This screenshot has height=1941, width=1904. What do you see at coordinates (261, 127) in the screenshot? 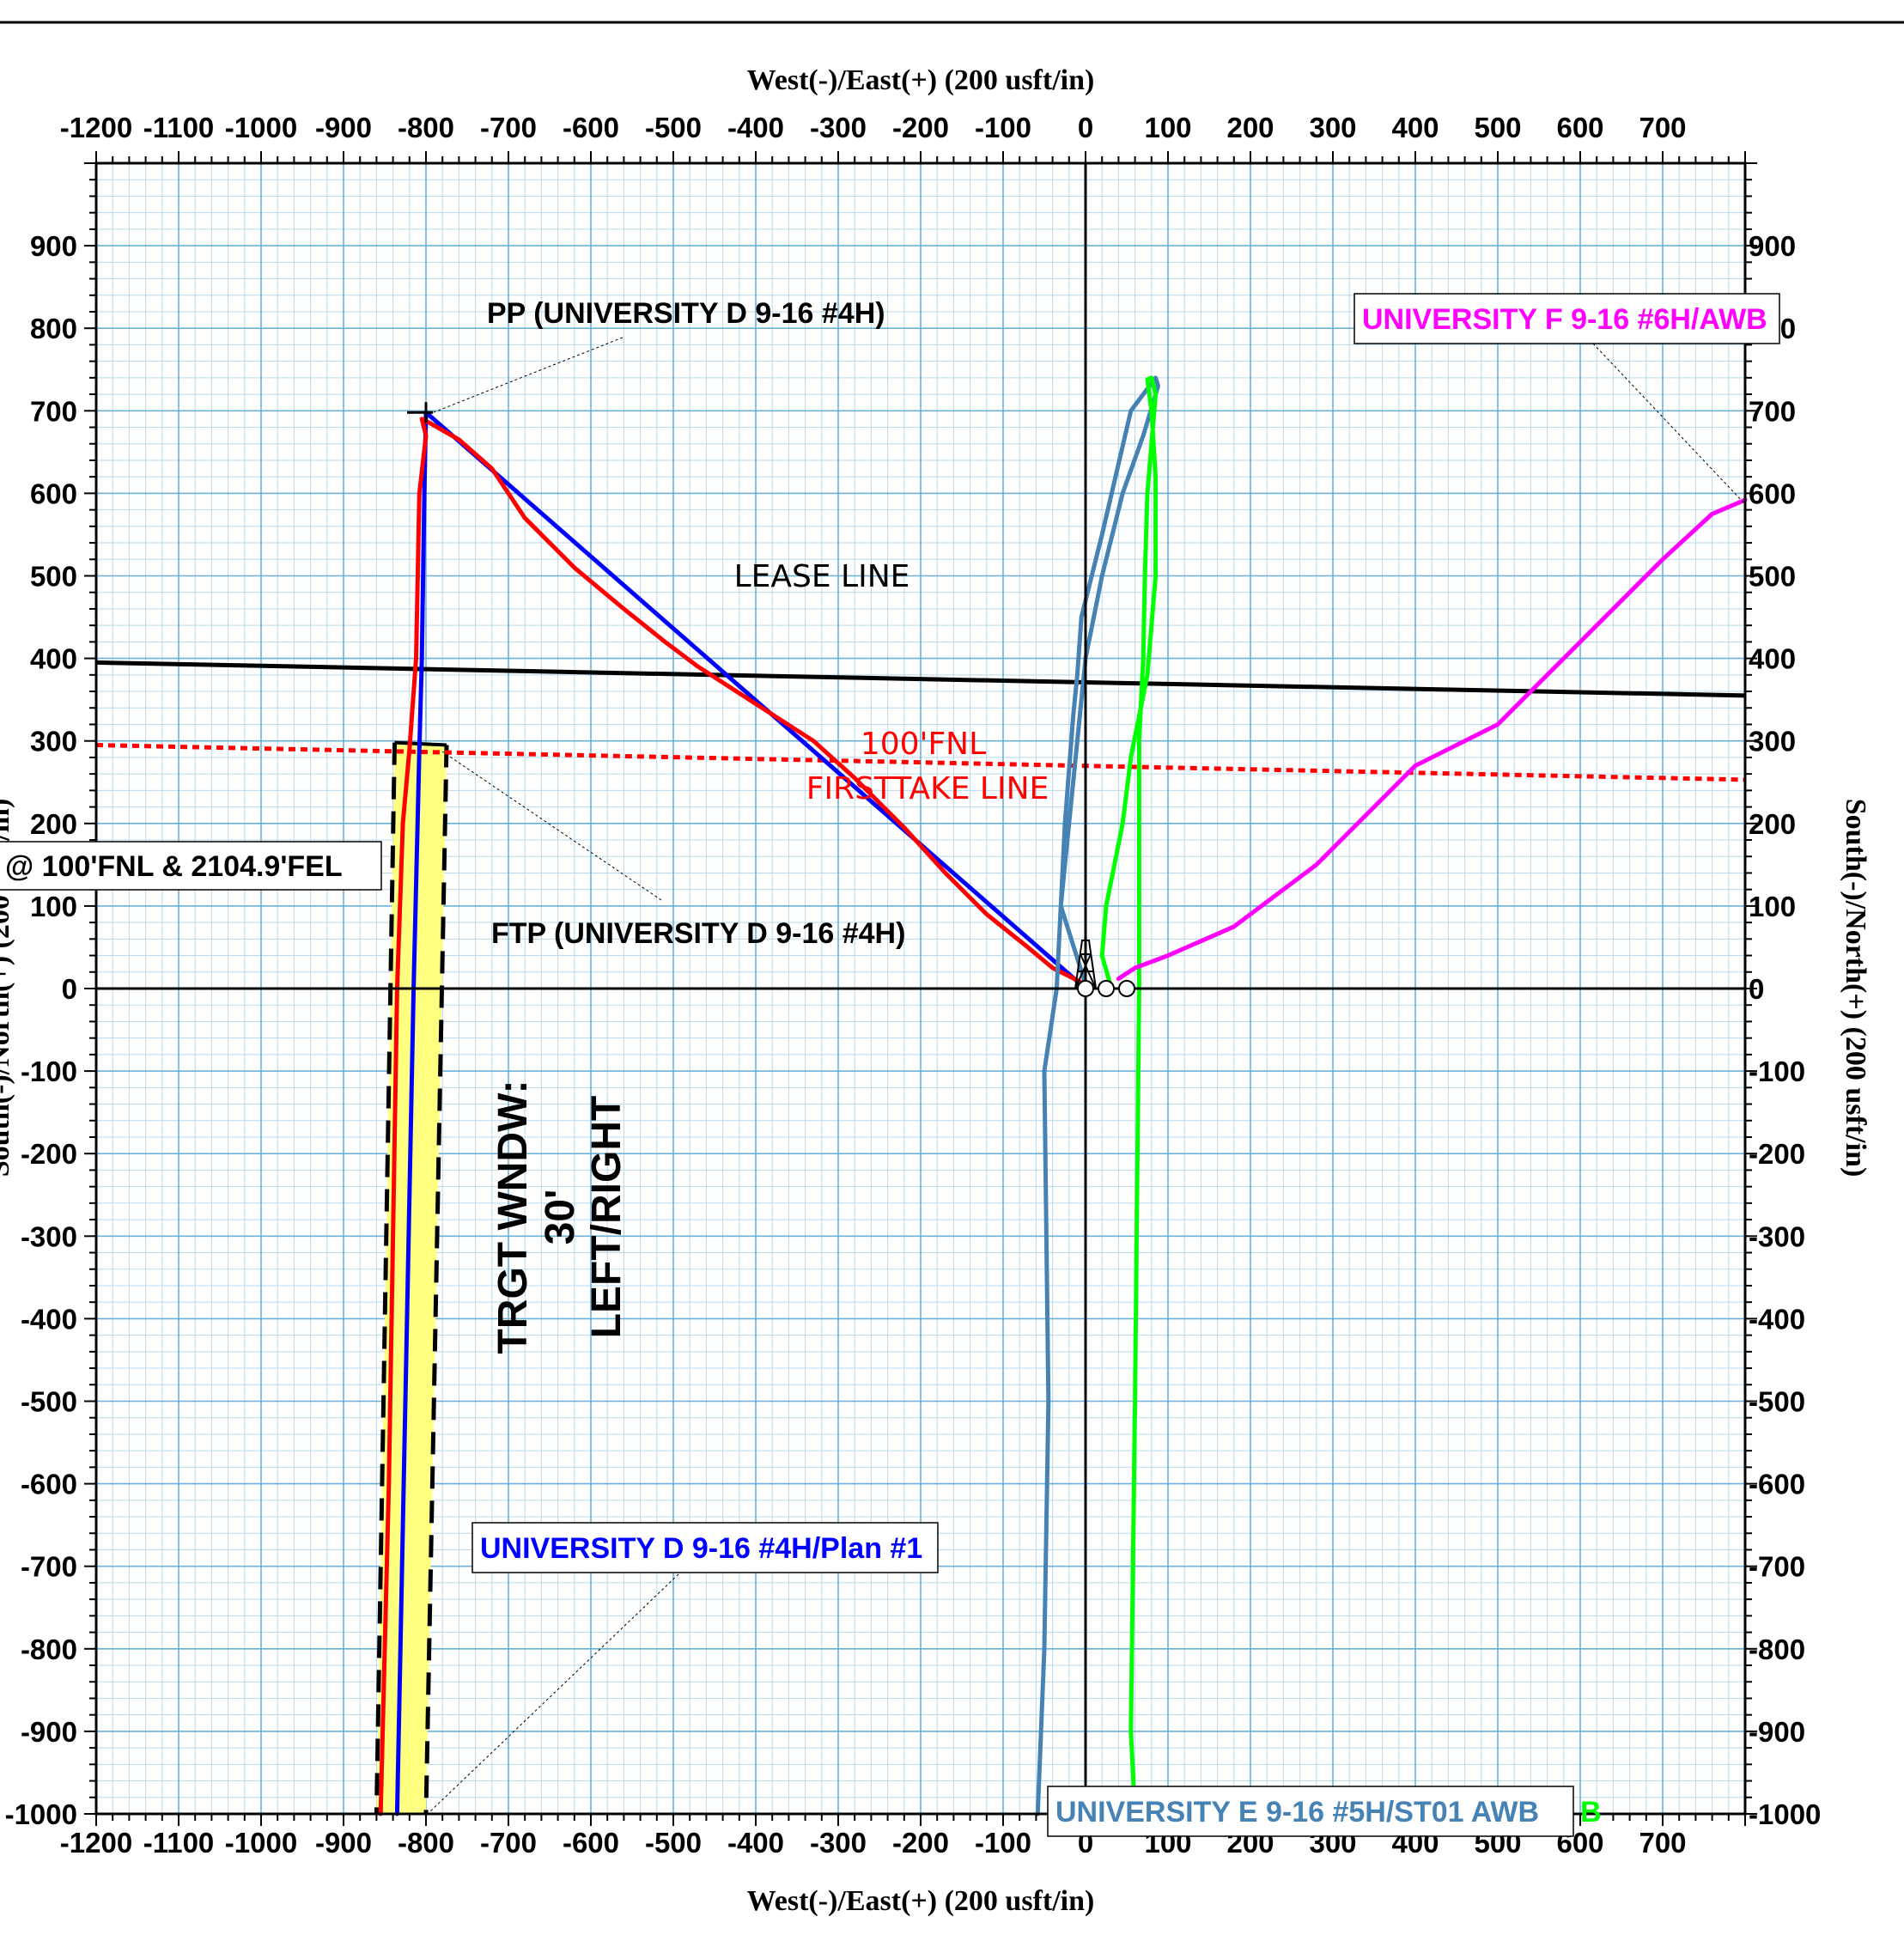
I see `x-tick-label-top: -1000` at bounding box center [261, 127].